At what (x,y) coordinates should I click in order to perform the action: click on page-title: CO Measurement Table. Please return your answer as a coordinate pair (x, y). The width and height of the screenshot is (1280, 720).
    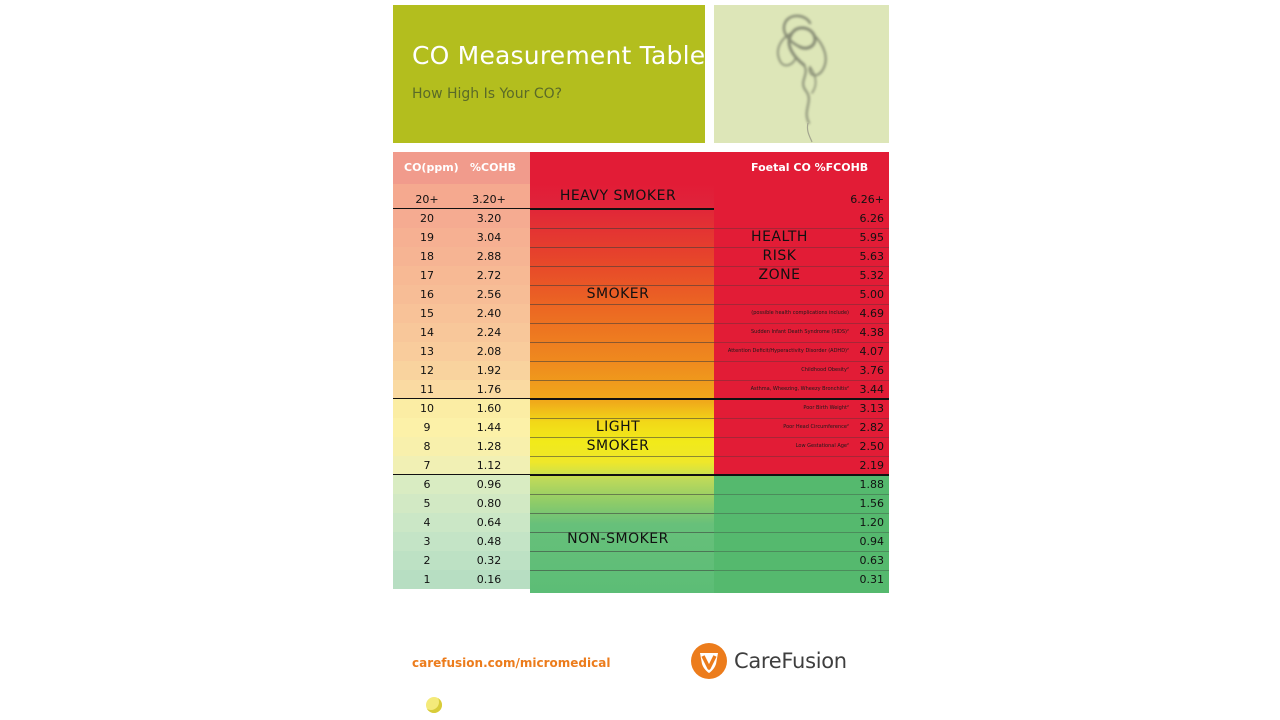
    Looking at the image, I should click on (559, 55).